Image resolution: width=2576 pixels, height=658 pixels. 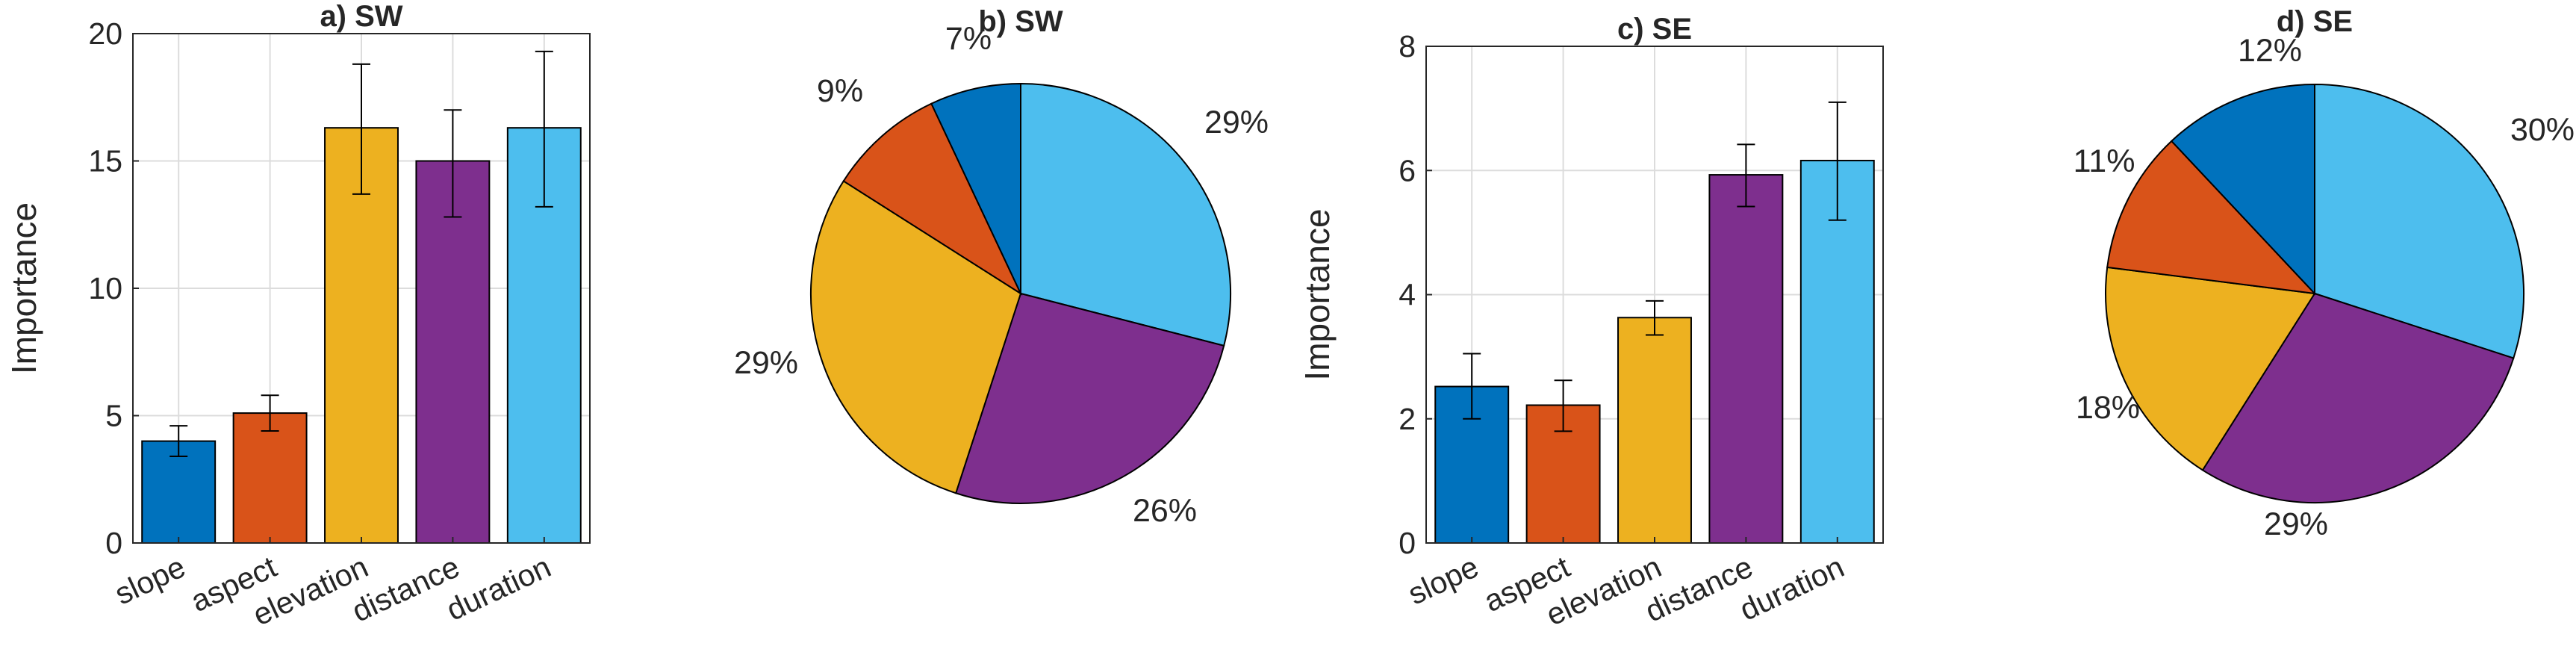 I want to click on y-tick-label: 2, so click(x=1407, y=419).